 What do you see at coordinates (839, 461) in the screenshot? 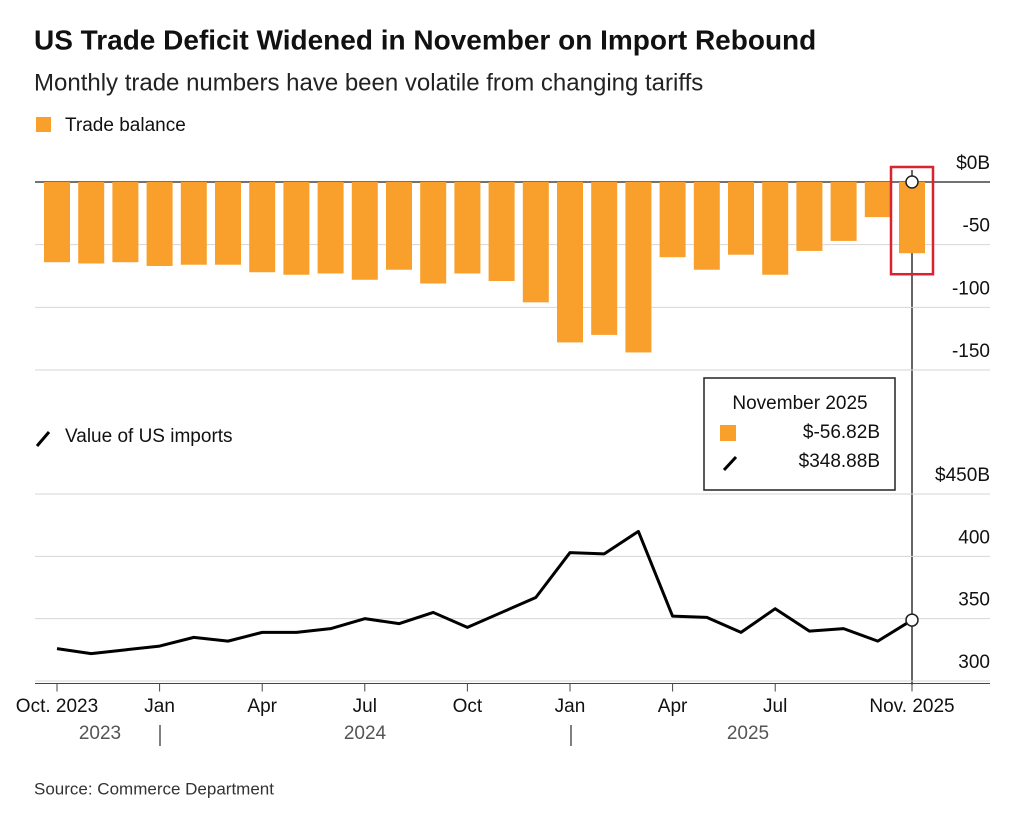
I see `tooltip-value: $348.88B` at bounding box center [839, 461].